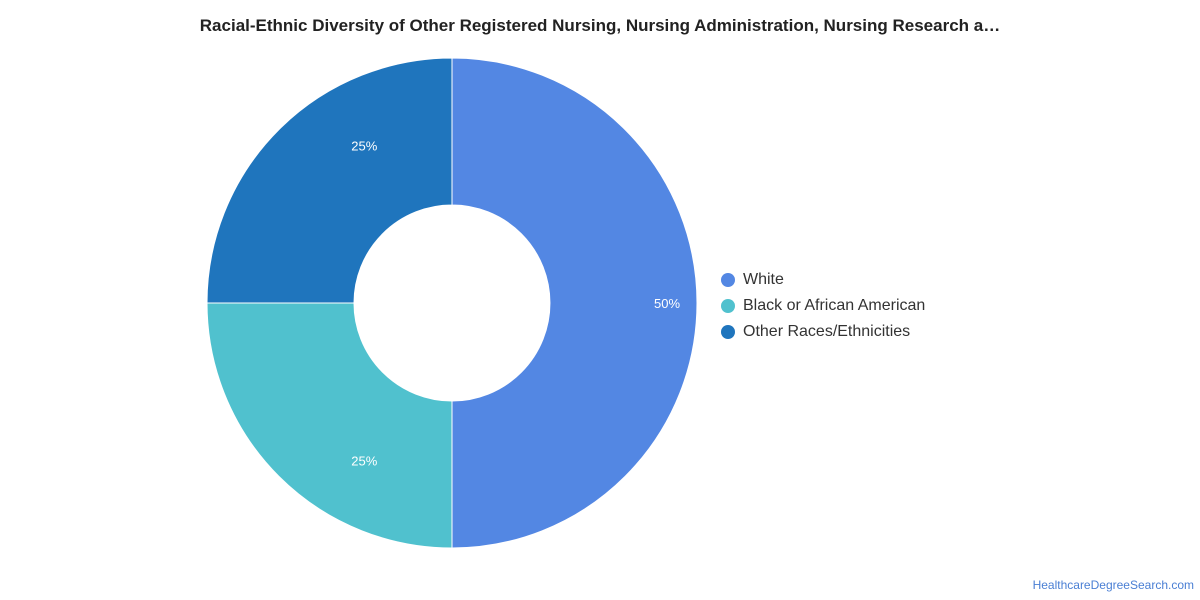  Describe the element at coordinates (364, 145) in the screenshot. I see `slice-label-3: 25%` at that location.